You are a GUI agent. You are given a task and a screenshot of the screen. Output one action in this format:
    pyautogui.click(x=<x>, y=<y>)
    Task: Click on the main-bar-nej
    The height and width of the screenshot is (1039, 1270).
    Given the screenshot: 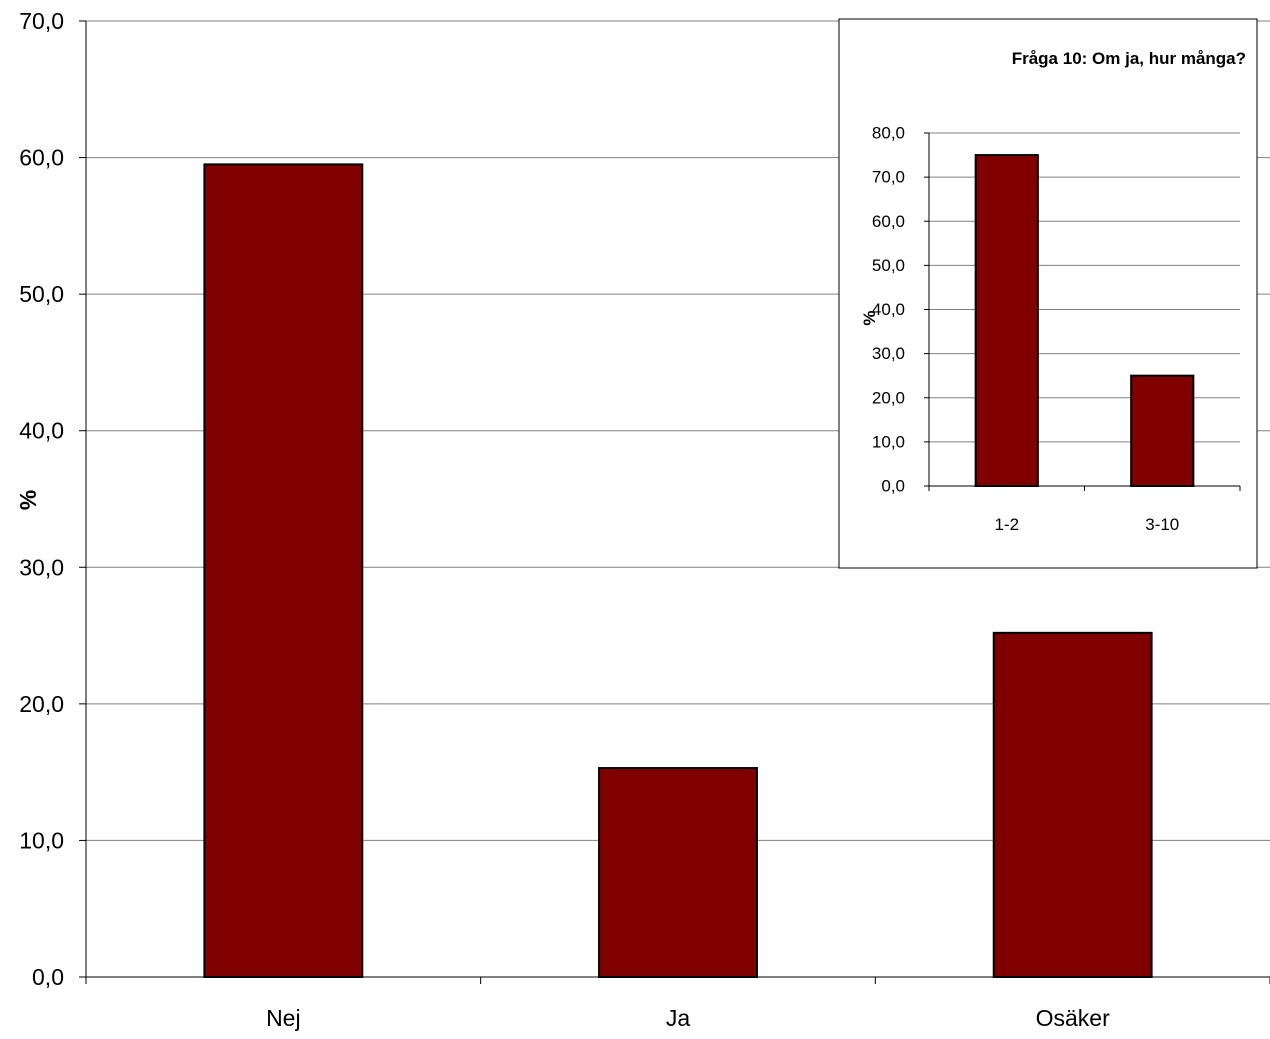 What is the action you would take?
    pyautogui.click(x=283, y=570)
    